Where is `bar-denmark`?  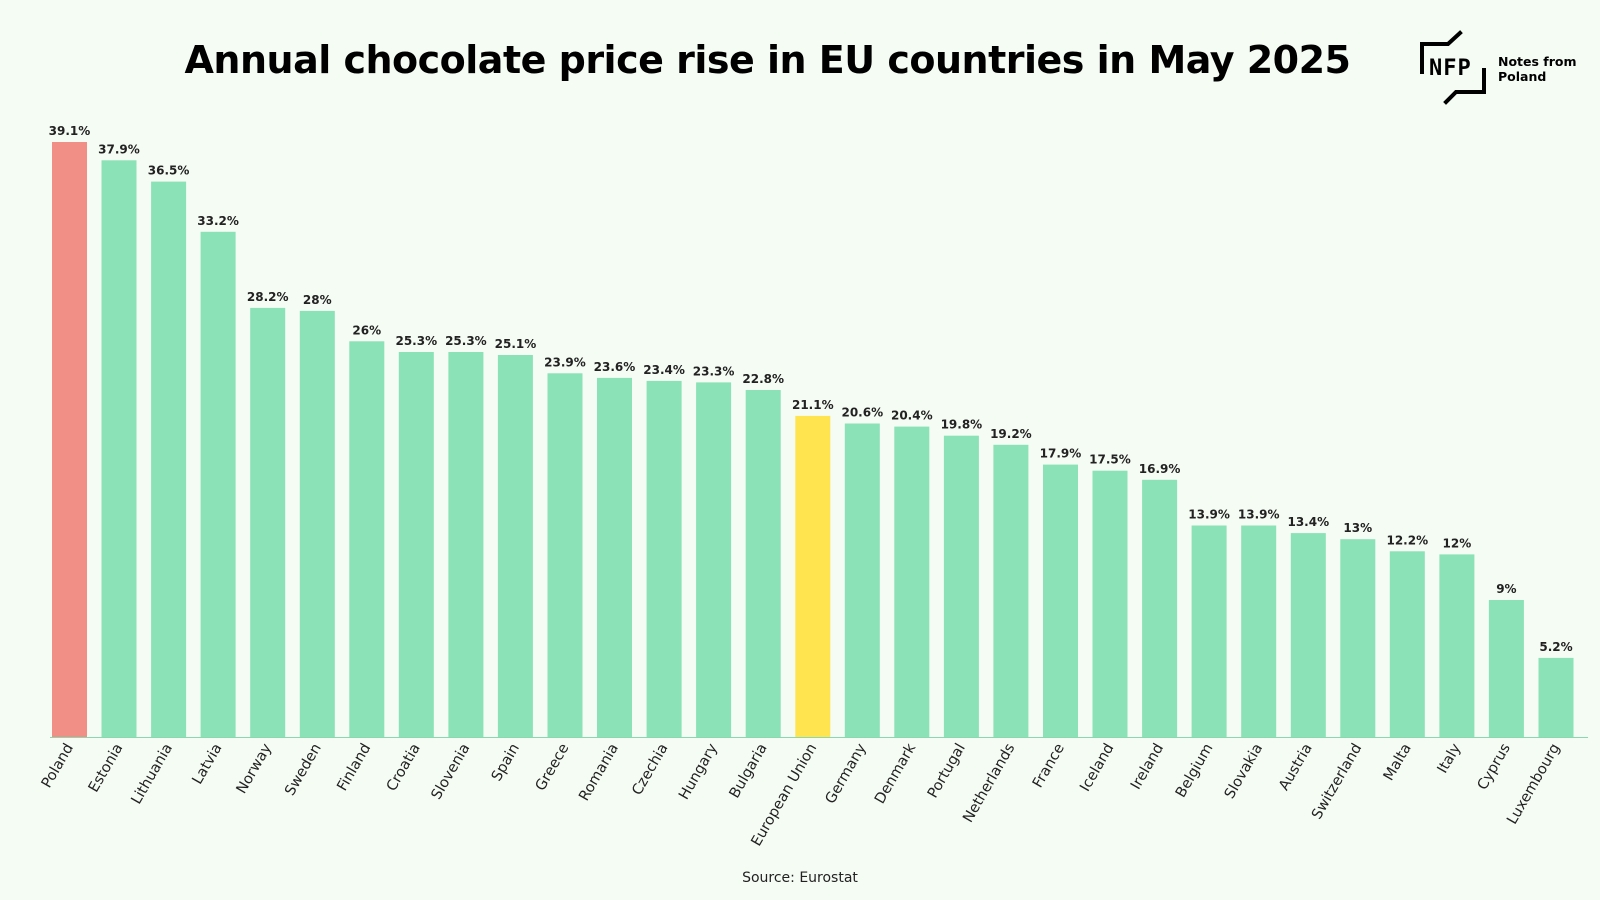 bar-denmark is located at coordinates (912, 581).